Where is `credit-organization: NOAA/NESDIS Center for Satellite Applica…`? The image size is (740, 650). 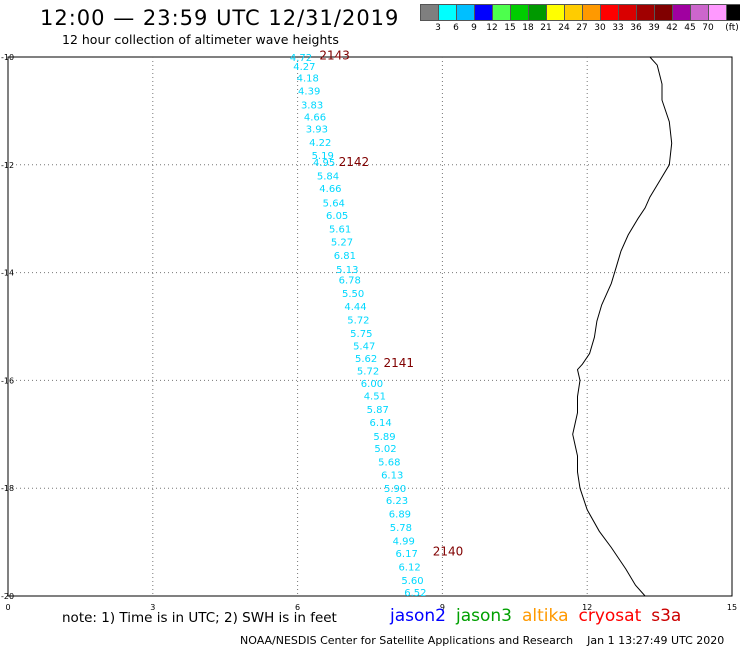
credit-organization: NOAA/NESDIS Center for Satellite Applica… is located at coordinates (407, 640).